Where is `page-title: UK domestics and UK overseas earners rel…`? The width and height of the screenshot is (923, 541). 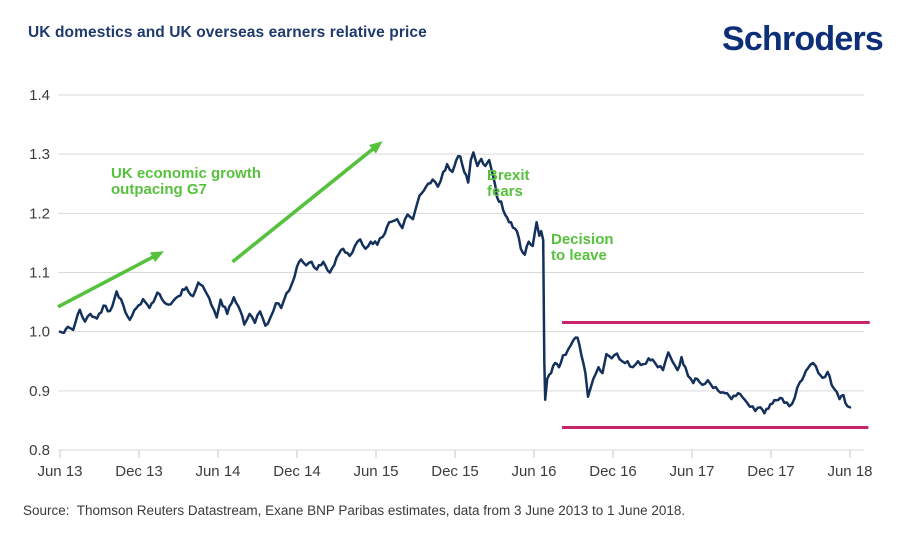
page-title: UK domestics and UK overseas earners rel… is located at coordinates (227, 32).